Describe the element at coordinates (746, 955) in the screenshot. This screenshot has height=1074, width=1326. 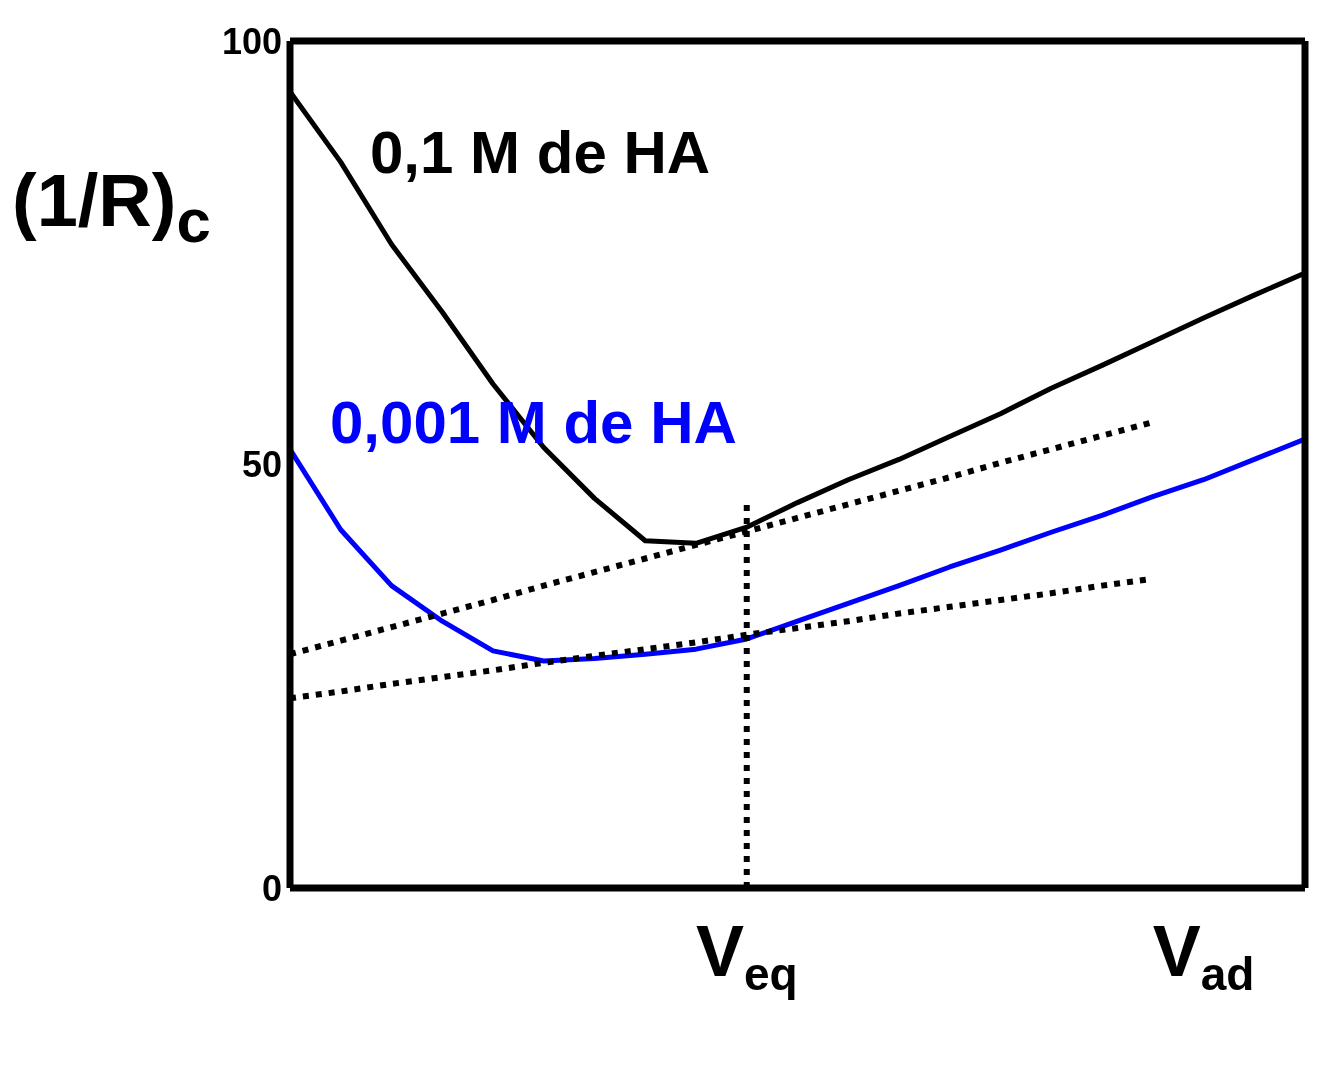
I see `x-tick-label: V$_{eq}$` at that location.